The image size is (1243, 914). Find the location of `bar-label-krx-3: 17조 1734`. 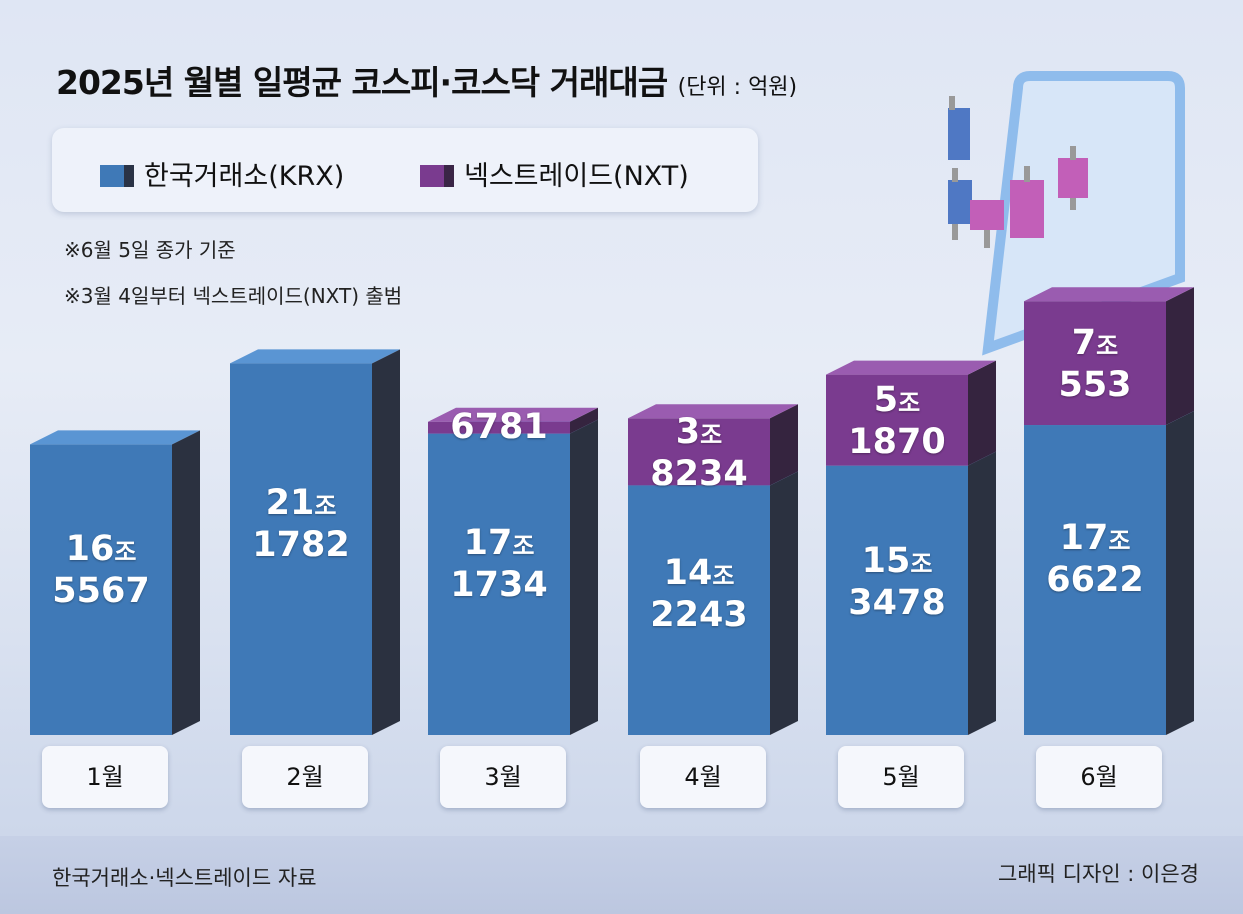

bar-label-krx-3: 17조 1734 is located at coordinates (499, 564).